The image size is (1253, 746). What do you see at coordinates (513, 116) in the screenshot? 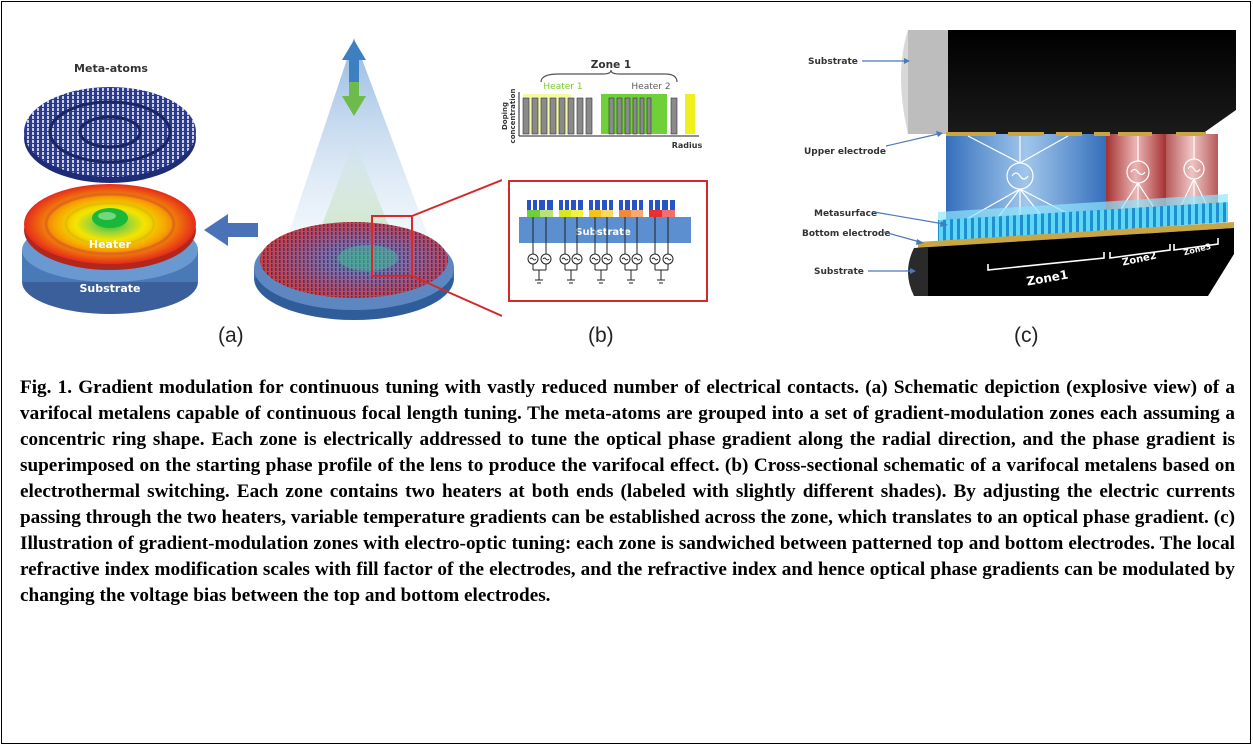
I see `y-axis-label-line2: concentration` at bounding box center [513, 116].